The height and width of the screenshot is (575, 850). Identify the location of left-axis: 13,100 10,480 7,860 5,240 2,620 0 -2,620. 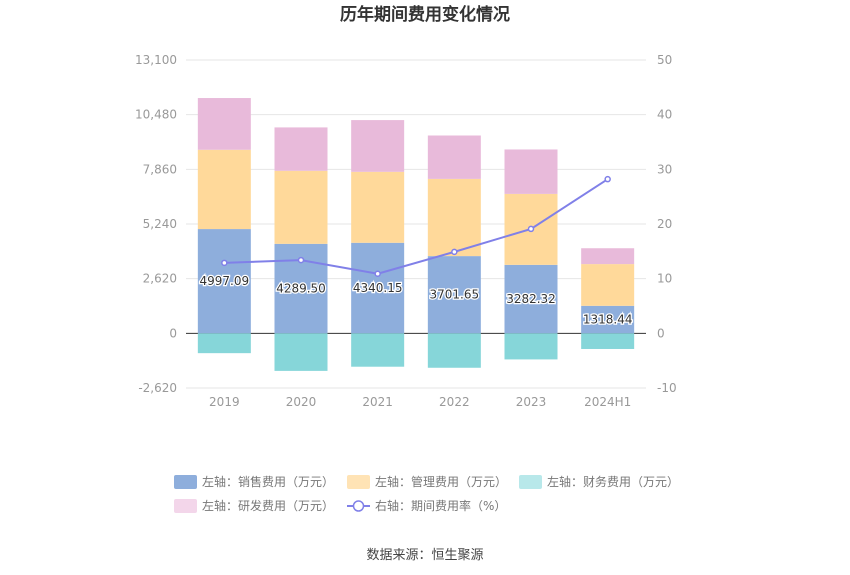
(156, 224).